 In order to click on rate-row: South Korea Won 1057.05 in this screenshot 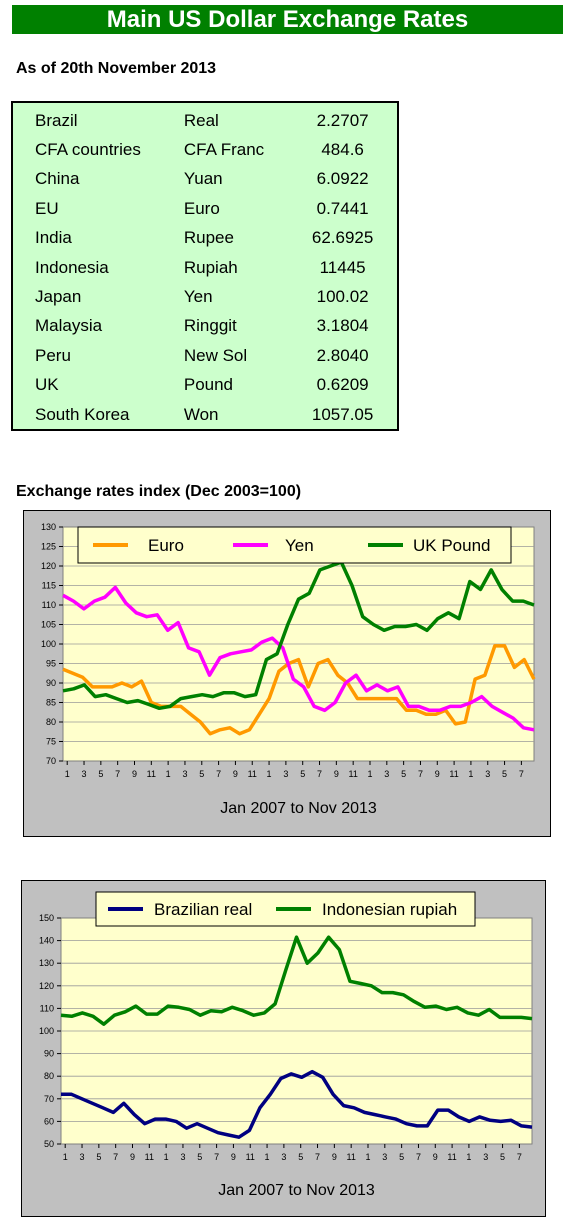, I will do `click(216, 414)`.